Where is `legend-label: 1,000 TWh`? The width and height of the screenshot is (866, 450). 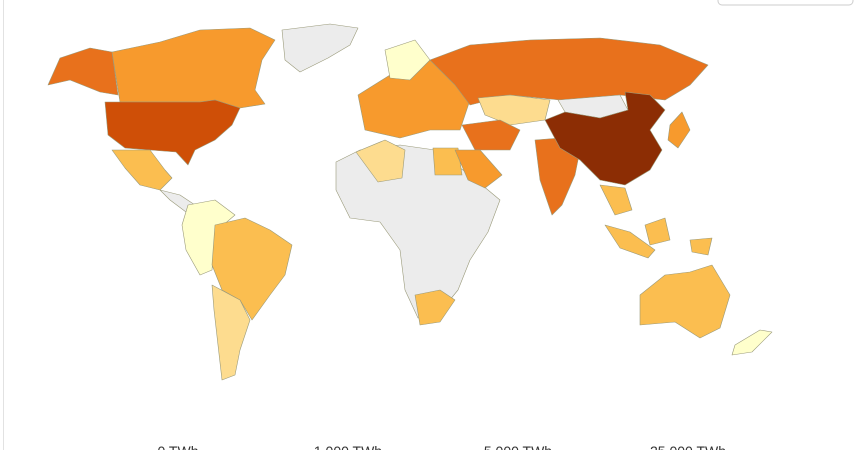
legend-label: 1,000 TWh is located at coordinates (348, 446).